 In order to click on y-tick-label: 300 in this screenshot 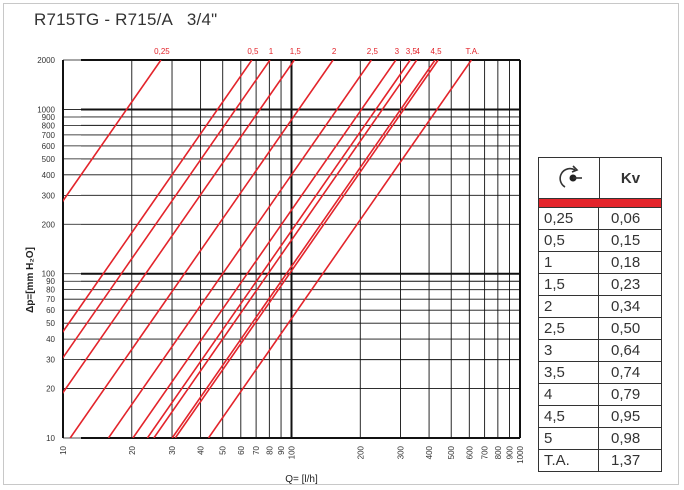, I will do `click(49, 195)`.